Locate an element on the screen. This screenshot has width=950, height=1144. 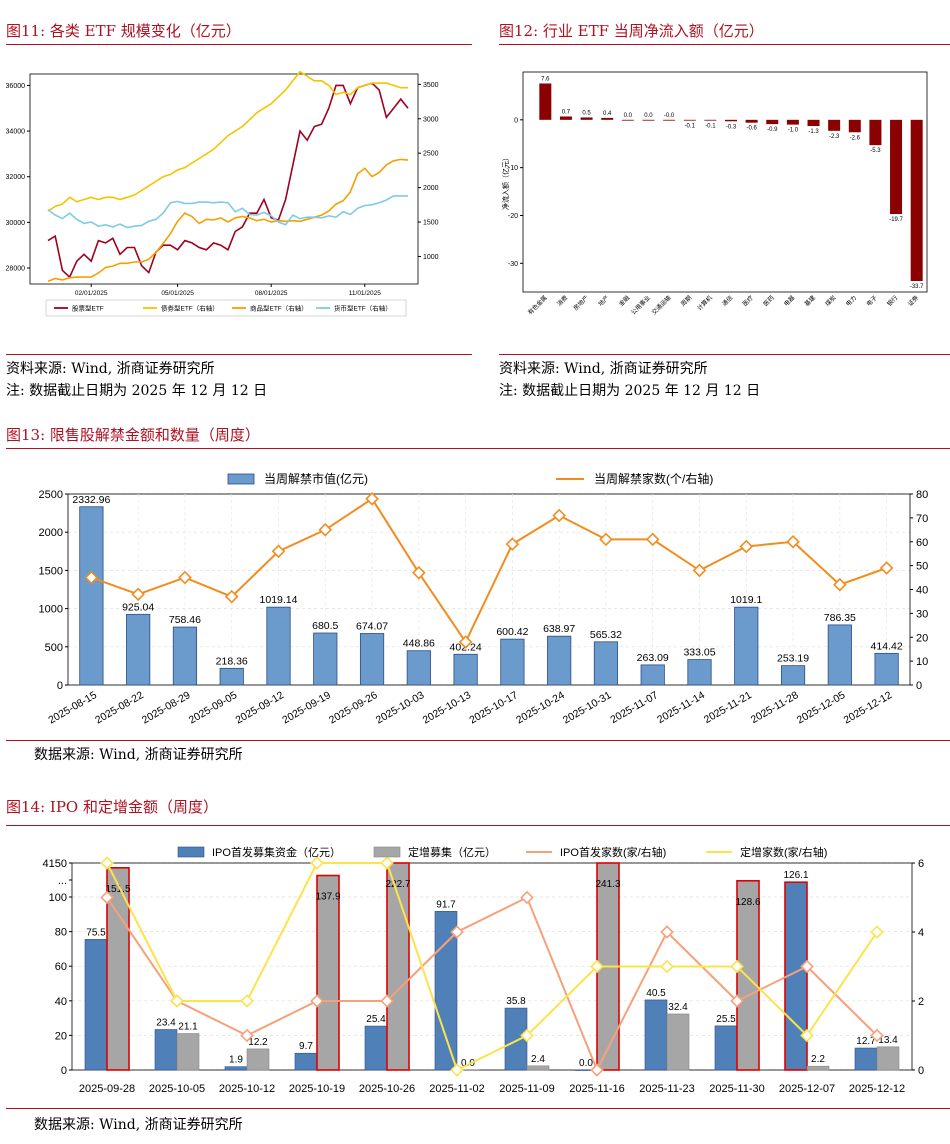
fig13-bar-label: 1019.1 is located at coordinates (746, 600).